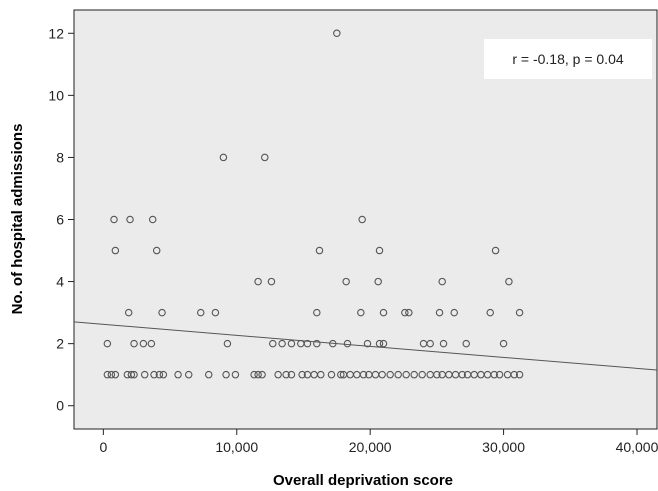  I want to click on x-tick-label: 30,000, so click(503, 447).